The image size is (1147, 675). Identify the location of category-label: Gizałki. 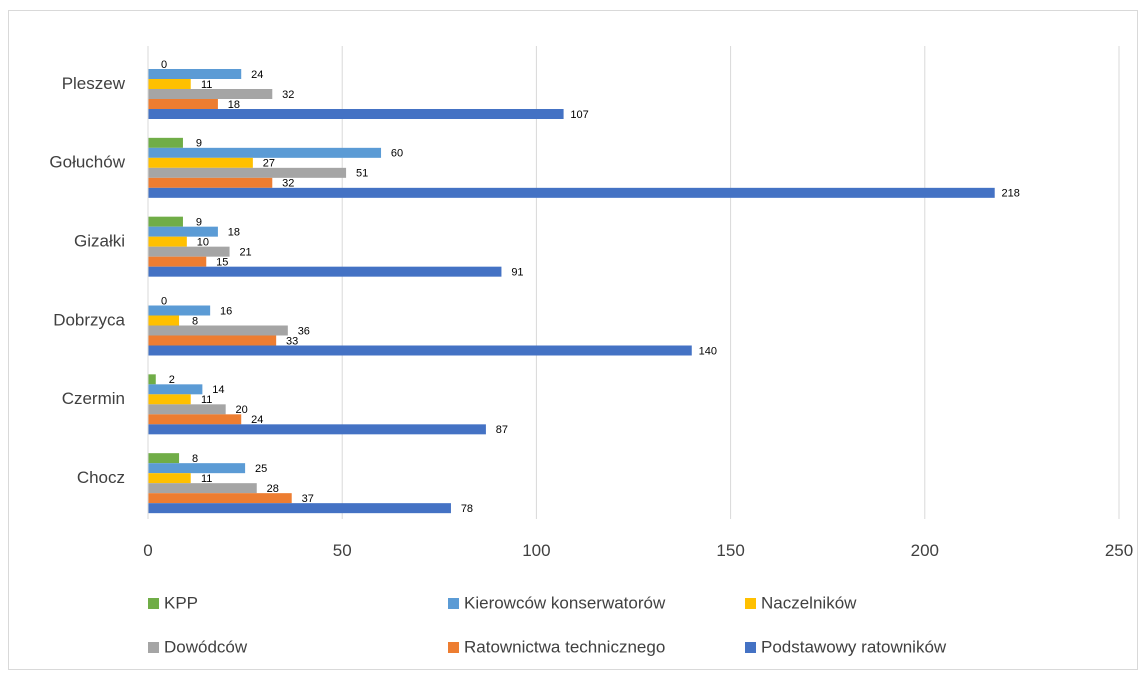
(99, 241).